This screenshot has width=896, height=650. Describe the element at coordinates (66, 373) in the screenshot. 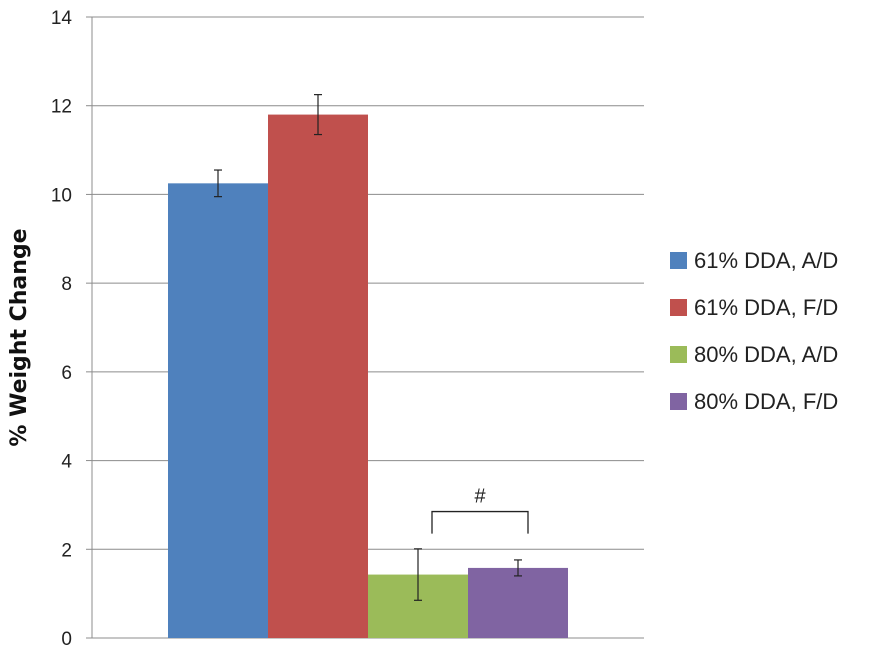

I see `y-tick-label: 6` at that location.